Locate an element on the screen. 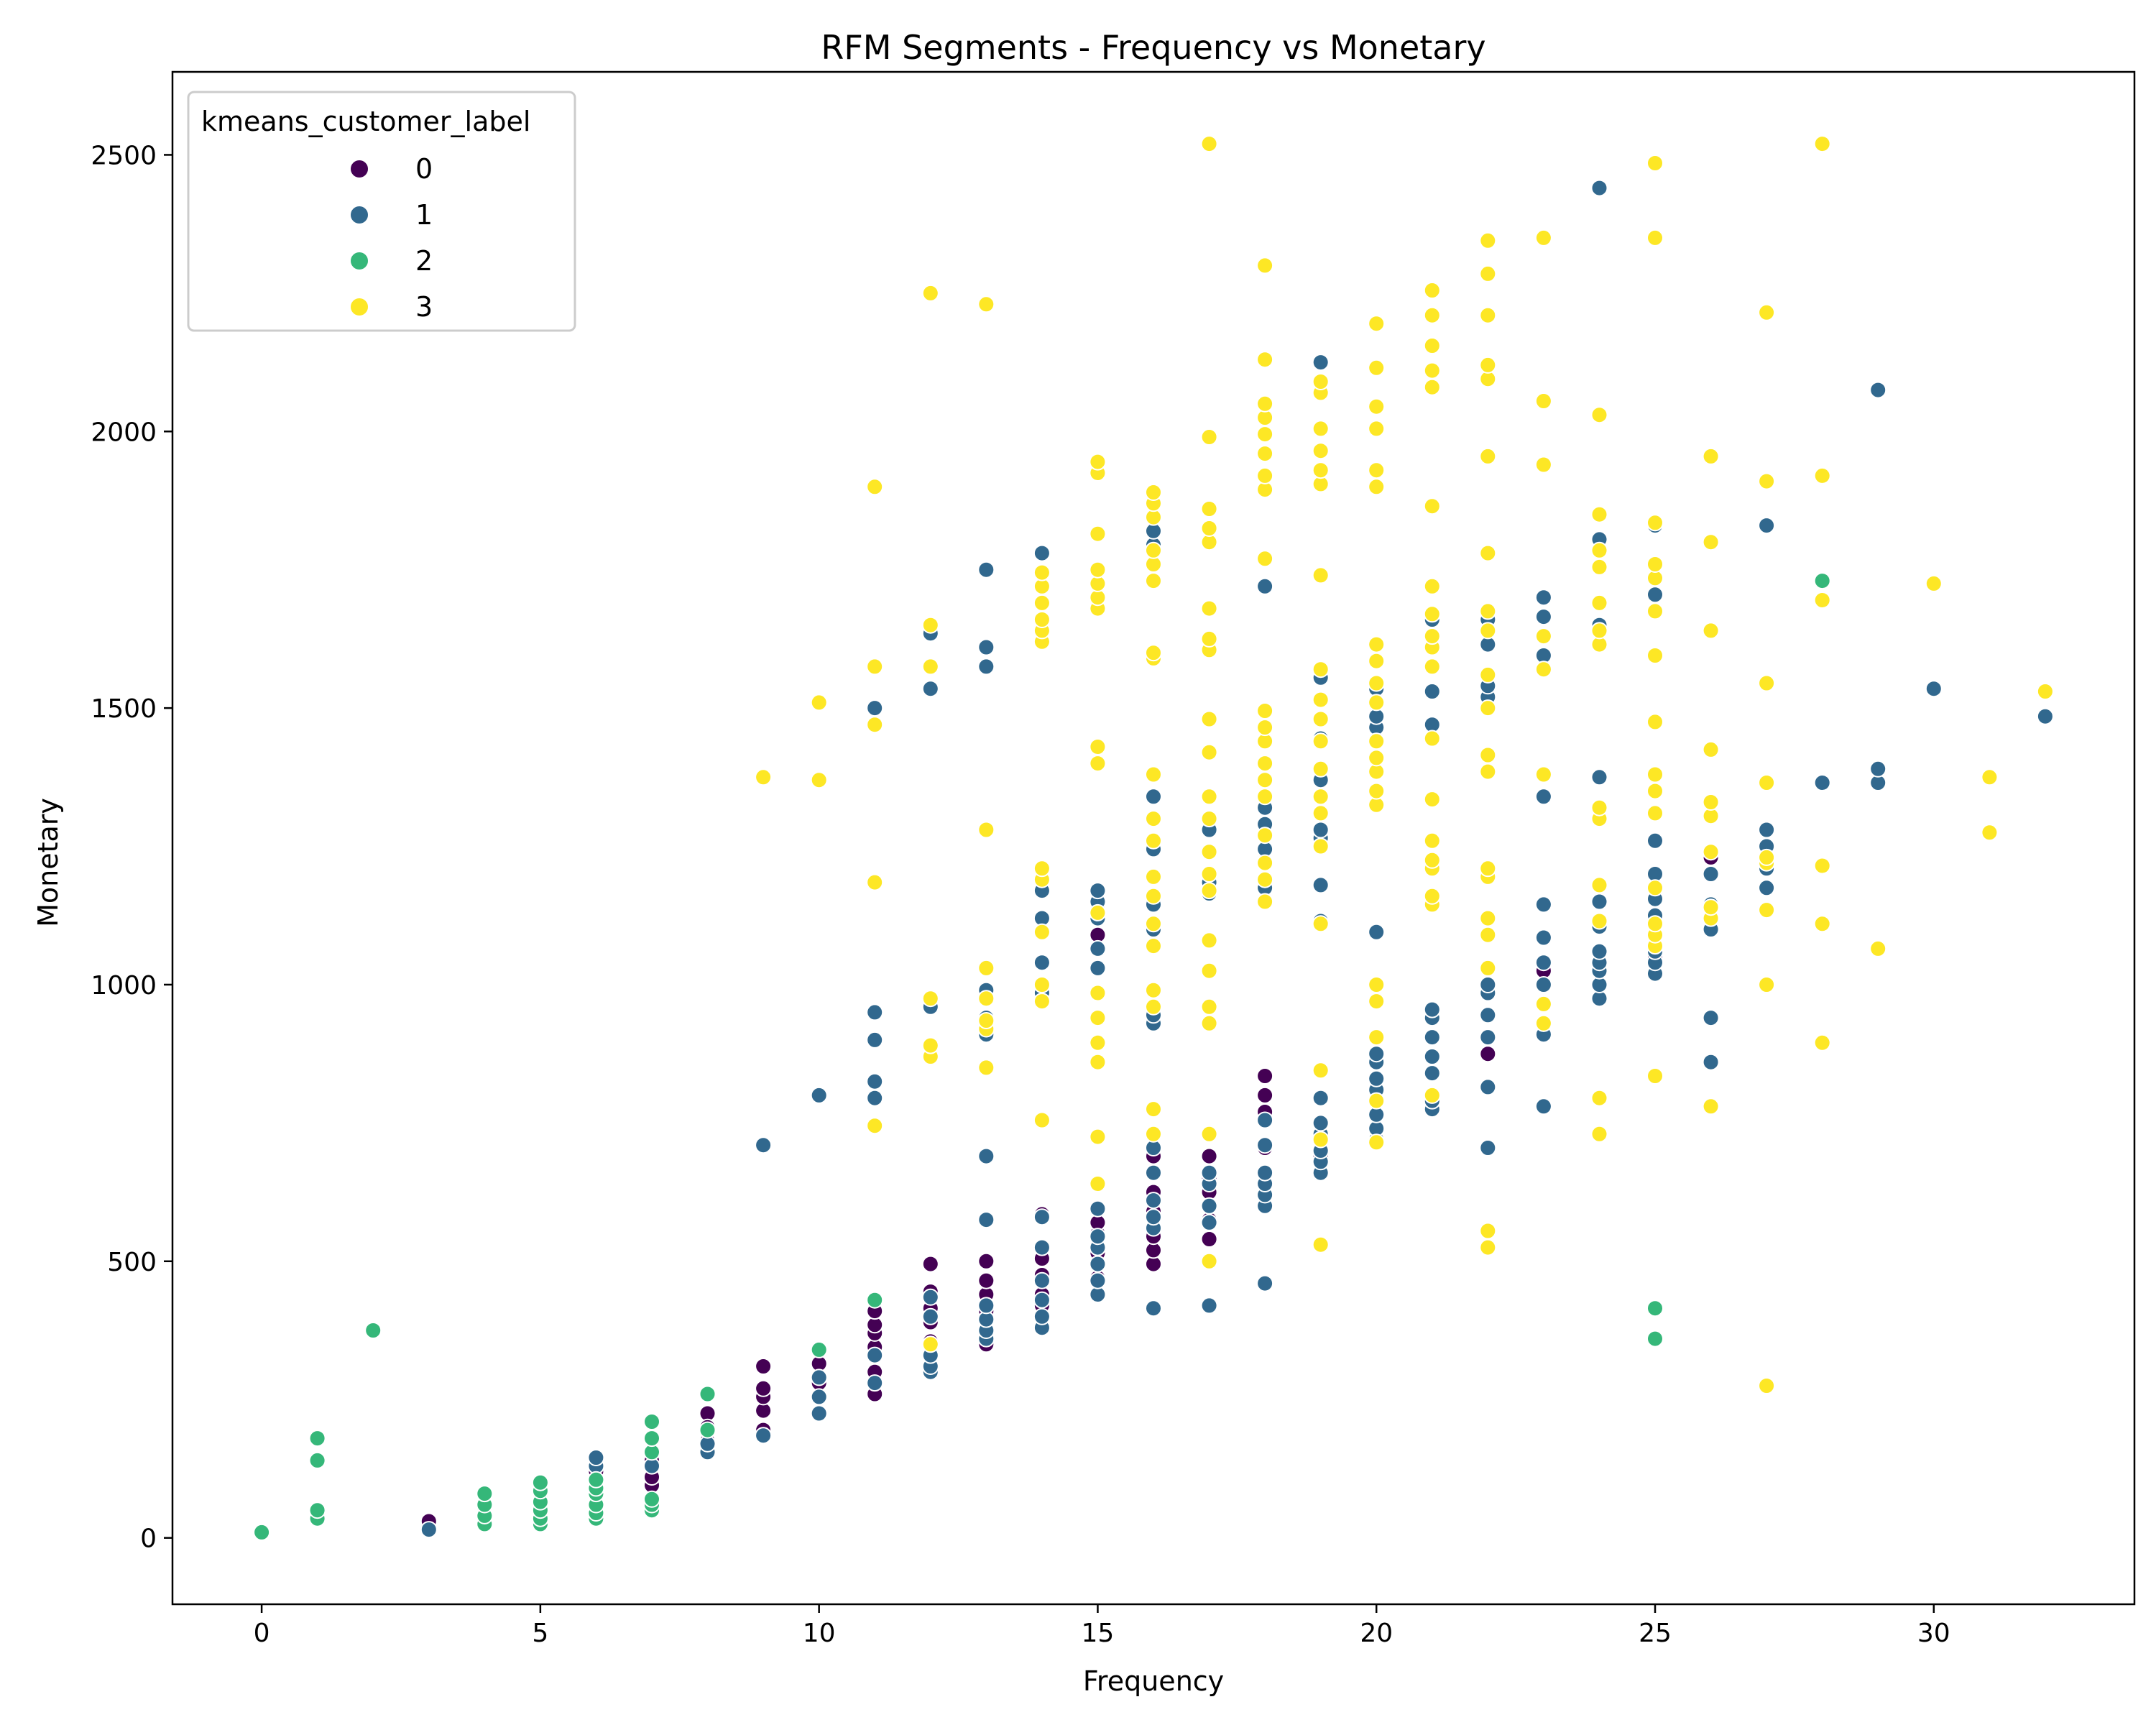 The image size is (2156, 1725). legend-items: 0 1 2 3 is located at coordinates (391, 238).